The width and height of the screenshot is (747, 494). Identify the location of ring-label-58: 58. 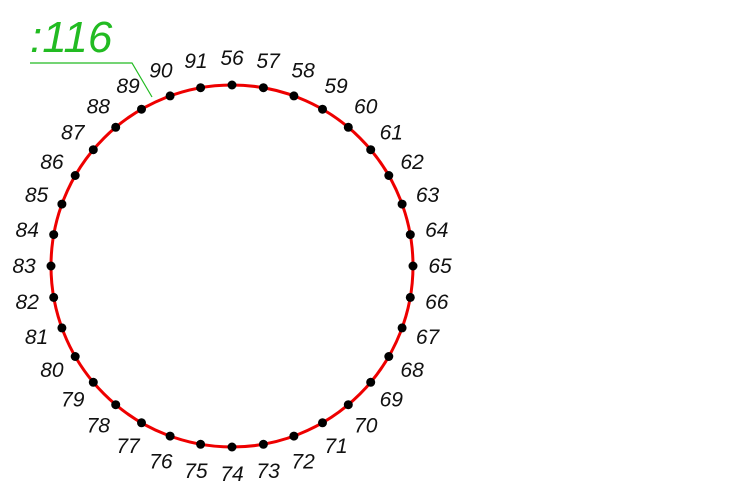
(303, 71).